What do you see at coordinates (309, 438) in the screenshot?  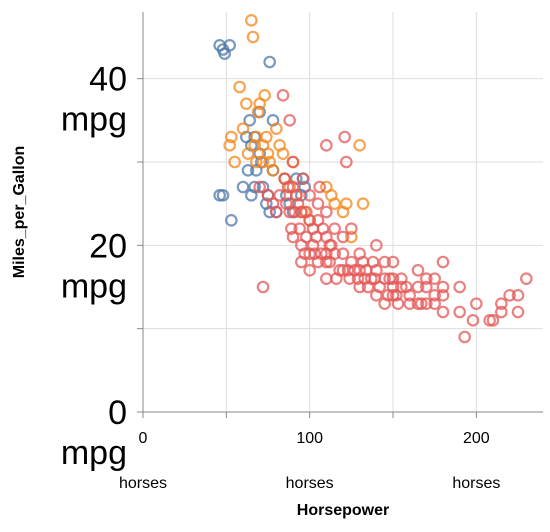 I see `x-tick-label: 100` at bounding box center [309, 438].